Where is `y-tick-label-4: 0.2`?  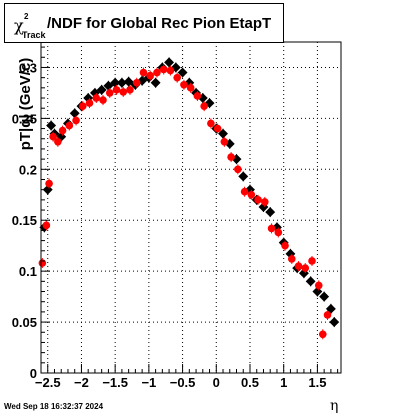
y-tick-label-4: 0.2 is located at coordinates (28, 169).